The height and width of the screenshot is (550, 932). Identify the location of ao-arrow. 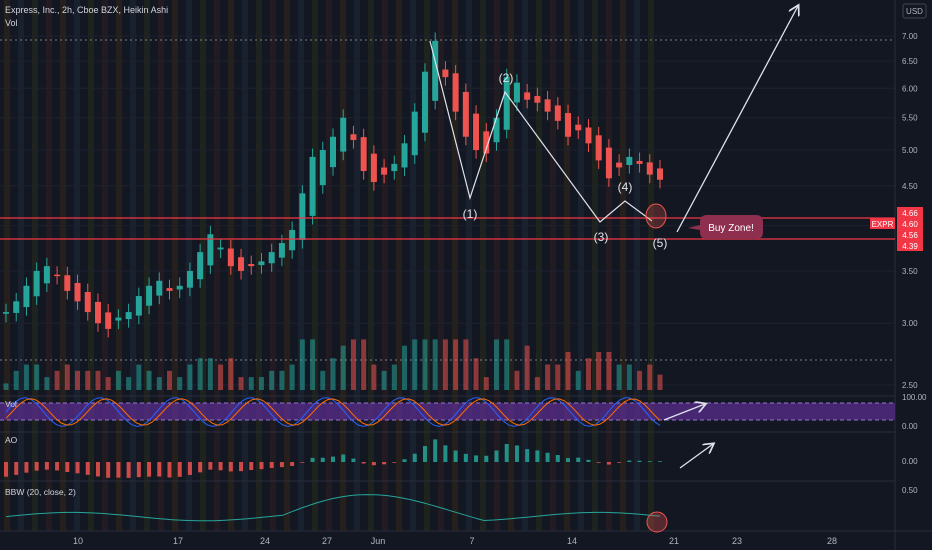
(696, 456).